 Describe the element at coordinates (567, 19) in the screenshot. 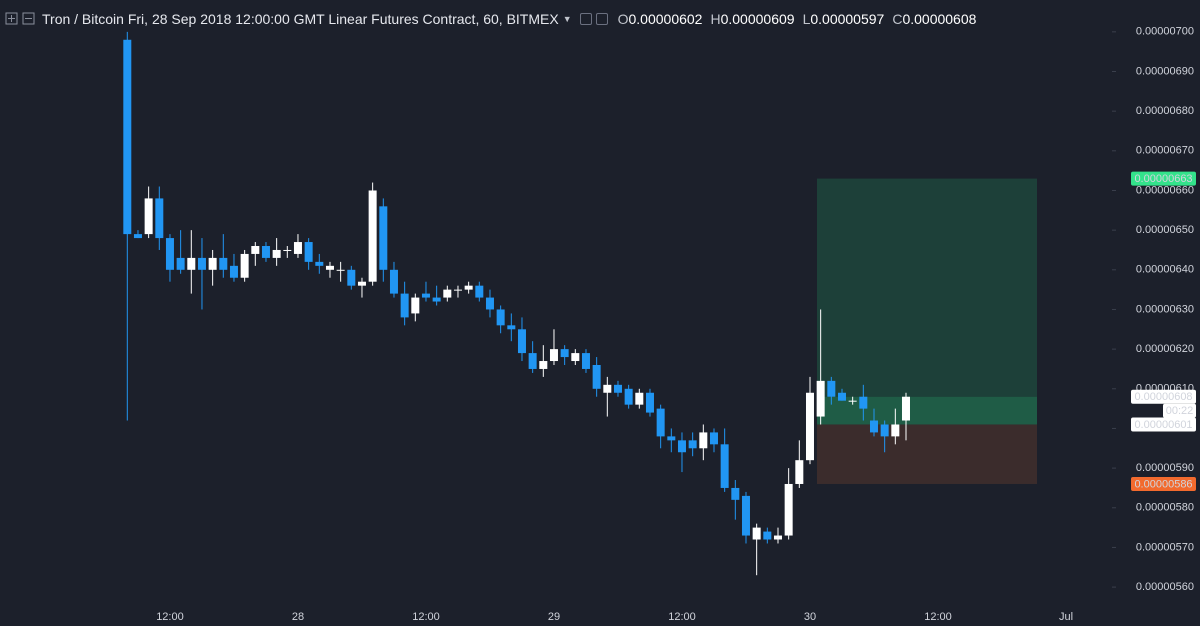

I see `dropdown-caret: ▼` at that location.